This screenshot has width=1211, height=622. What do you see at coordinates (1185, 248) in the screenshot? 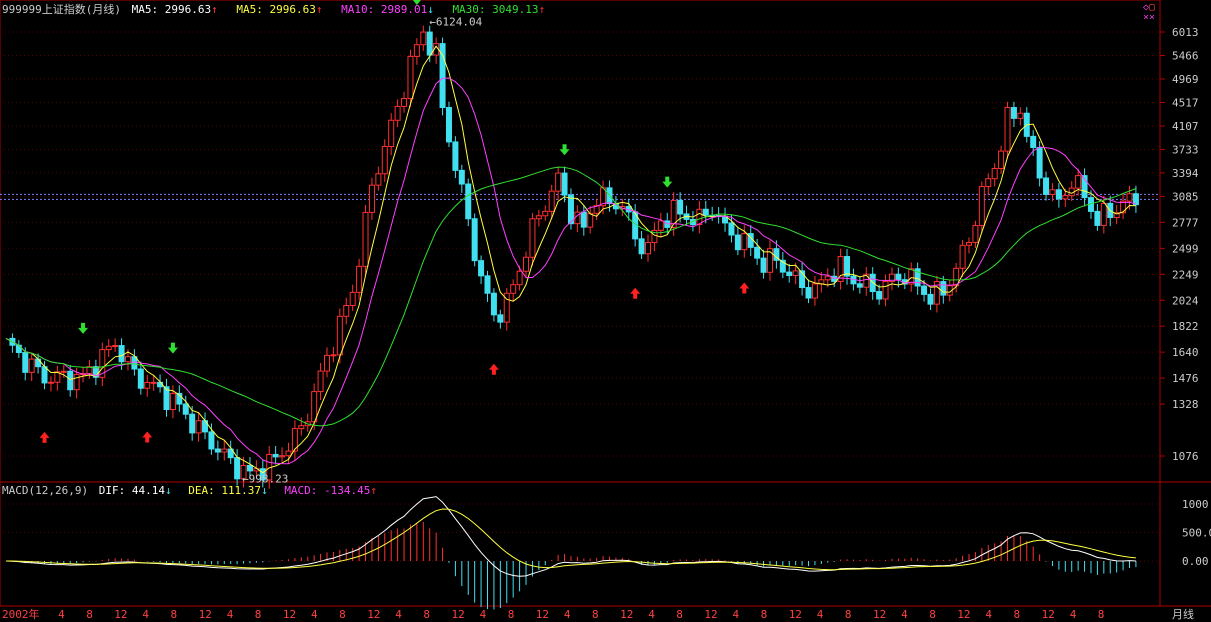
I see `price-tick-label: 2499` at bounding box center [1185, 248].